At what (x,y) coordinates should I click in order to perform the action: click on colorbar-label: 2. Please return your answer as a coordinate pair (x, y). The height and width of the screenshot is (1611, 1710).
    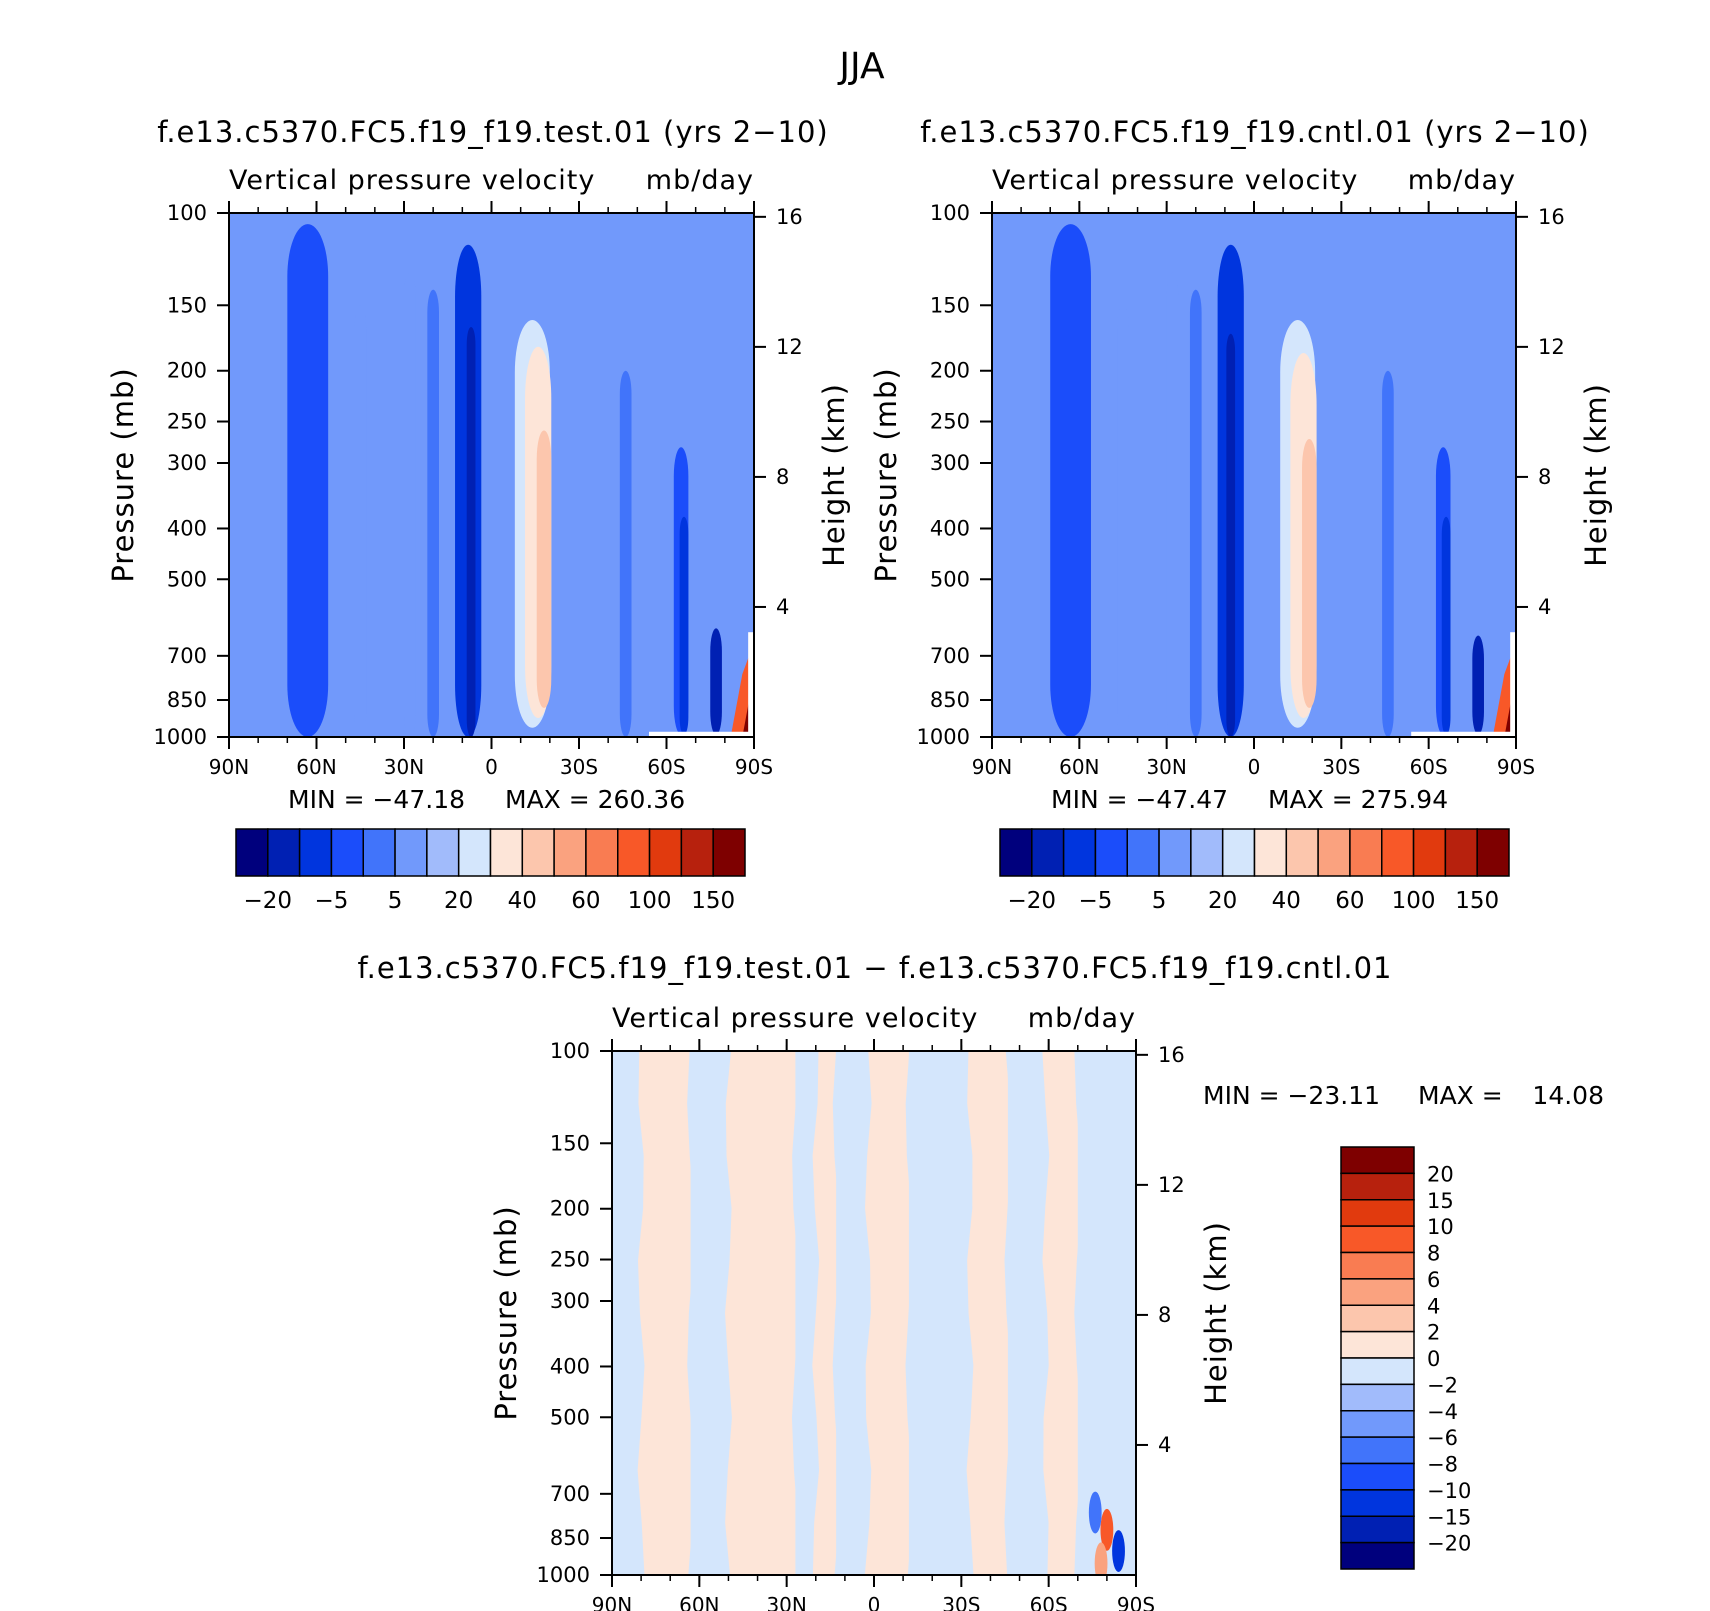
    Looking at the image, I should click on (1433, 1333).